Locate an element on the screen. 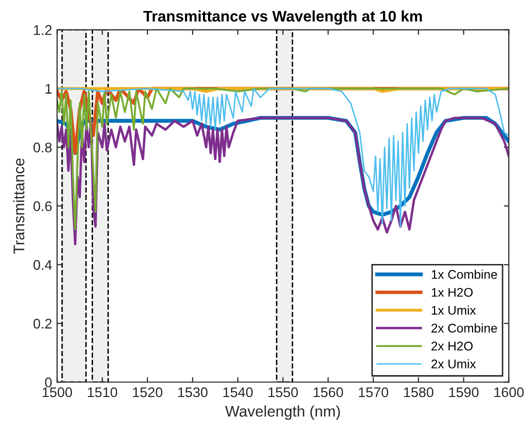 This screenshot has width=524, height=426. legend-label: 1x H2O is located at coordinates (452, 292).